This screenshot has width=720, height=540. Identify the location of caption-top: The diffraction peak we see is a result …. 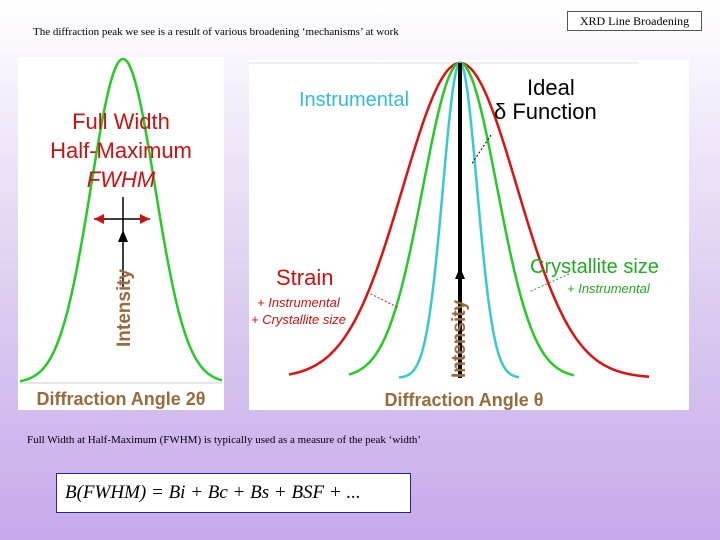
(216, 32).